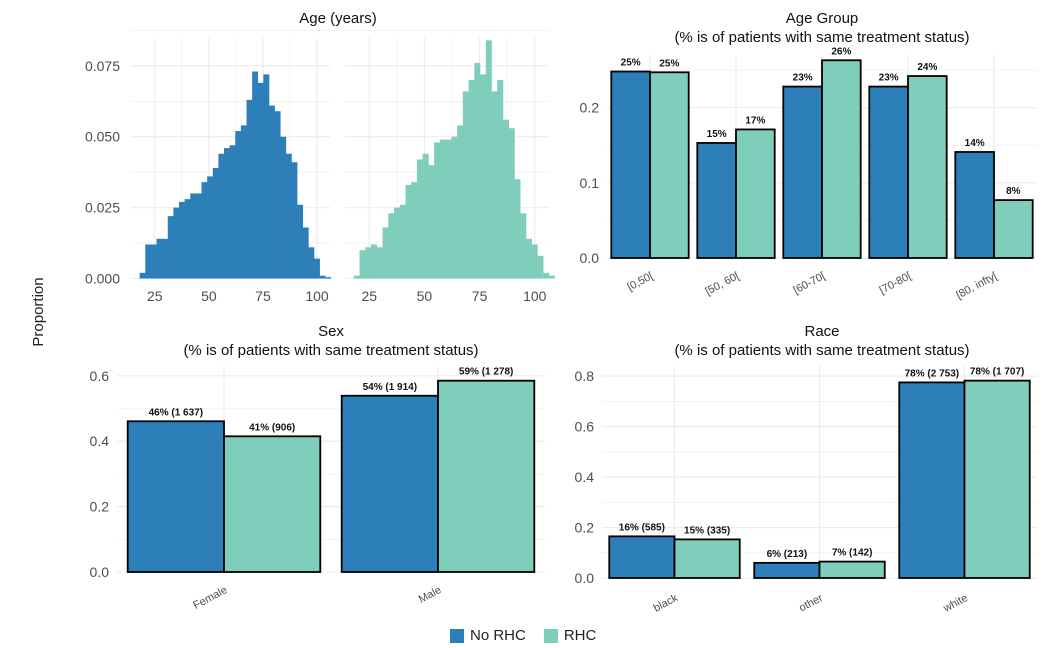  I want to click on sex-y-tick-label: 0.0, so click(100, 572).